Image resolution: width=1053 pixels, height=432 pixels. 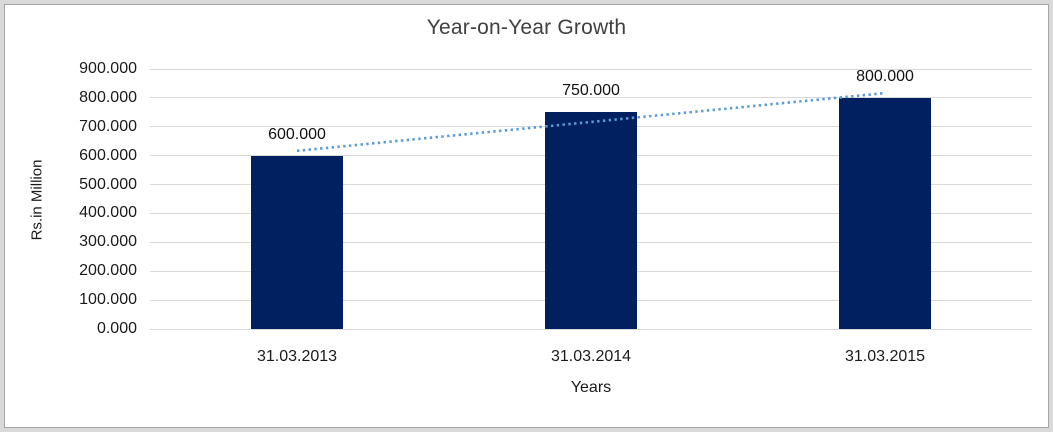 What do you see at coordinates (591, 387) in the screenshot?
I see `x-axis-title: Years` at bounding box center [591, 387].